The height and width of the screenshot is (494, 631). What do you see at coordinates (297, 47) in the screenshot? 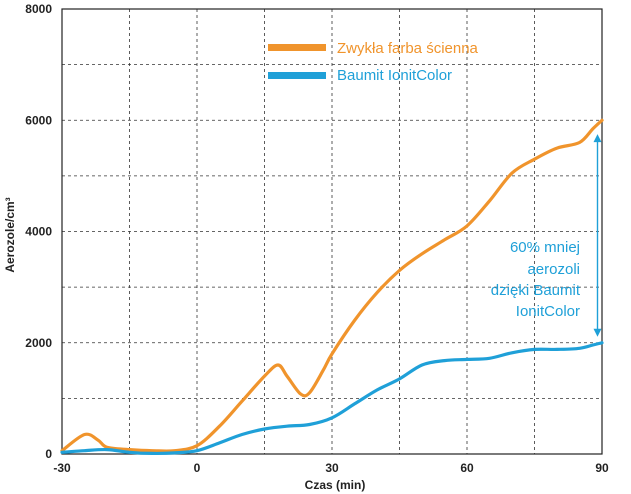
I see `legend-swatch-orange` at bounding box center [297, 47].